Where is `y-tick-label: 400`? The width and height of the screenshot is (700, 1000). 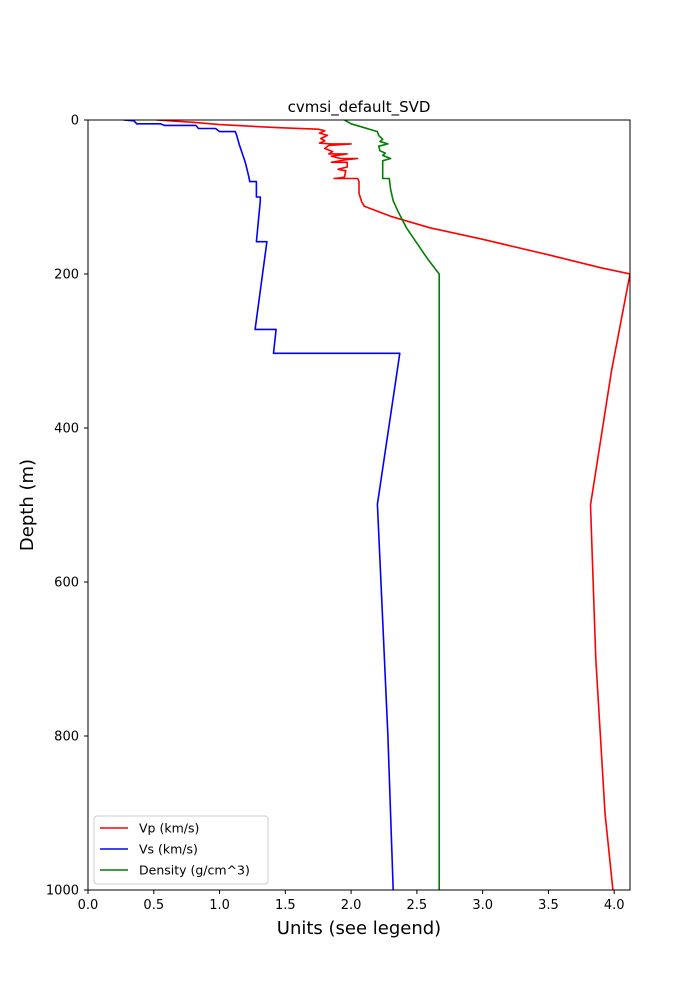
y-tick-label: 400 is located at coordinates (66, 429).